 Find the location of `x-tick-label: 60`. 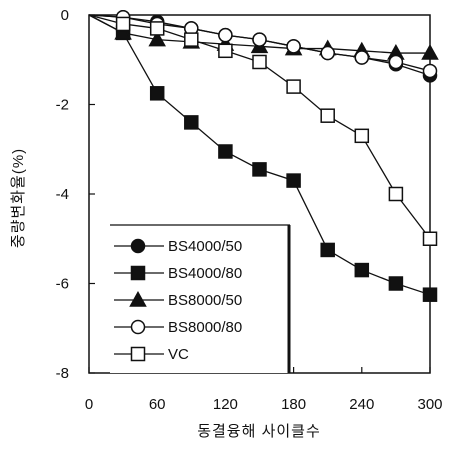

x-tick-label: 60 is located at coordinates (157, 404).